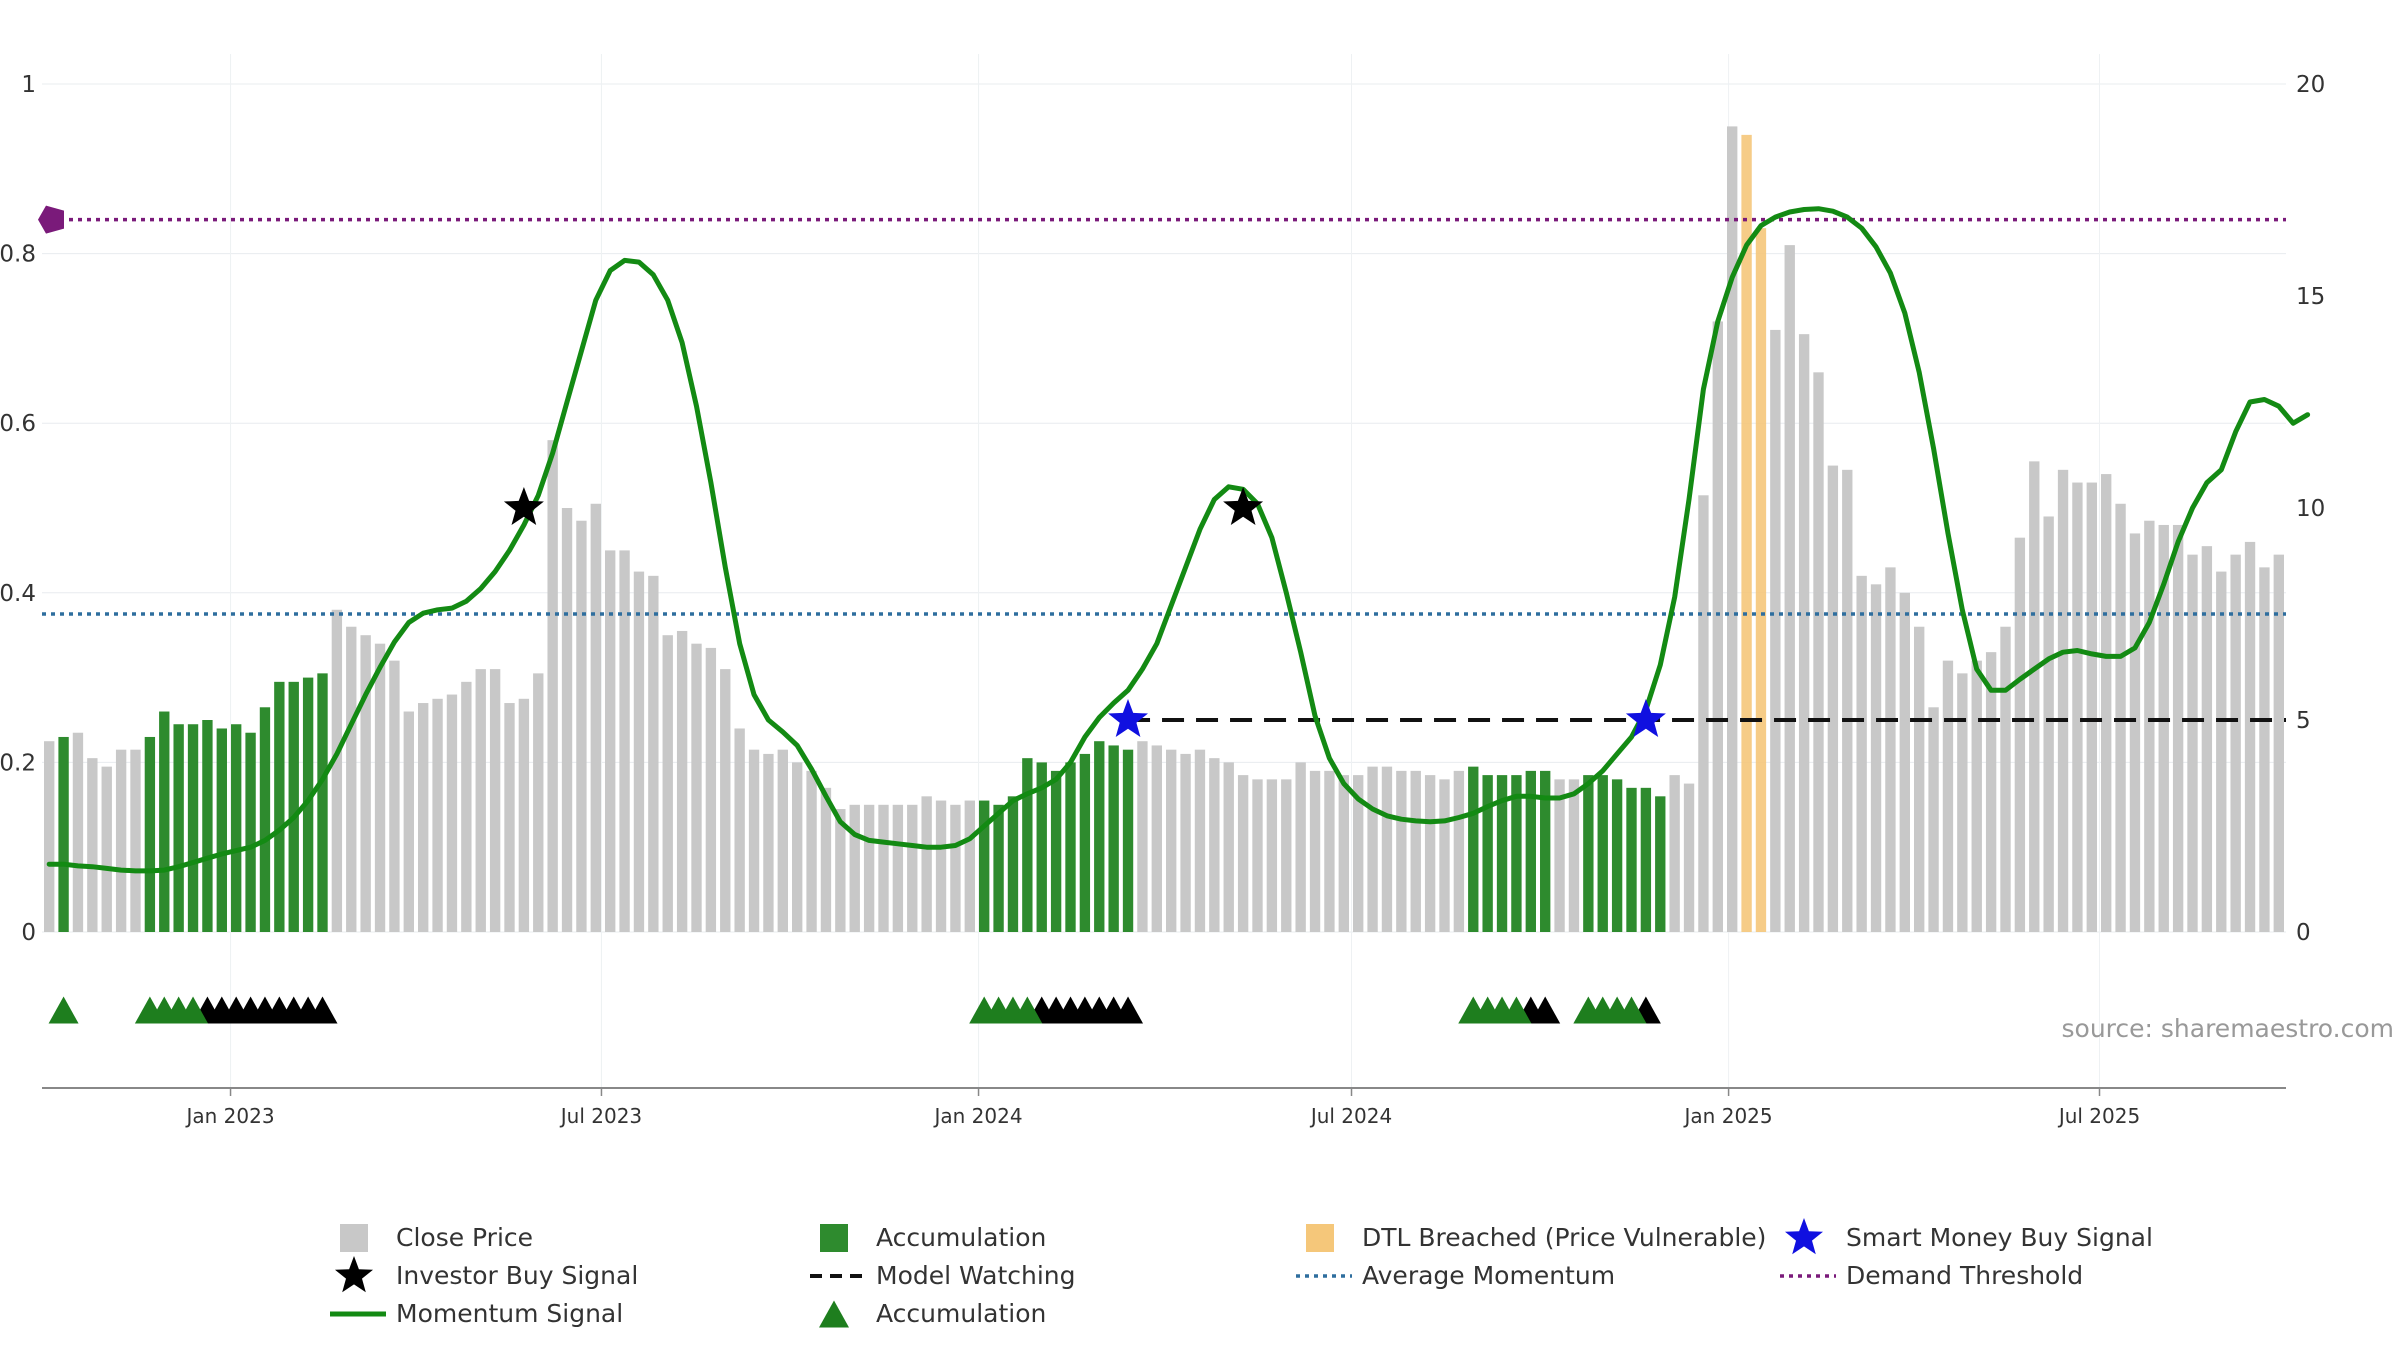 The height and width of the screenshot is (1350, 2400). I want to click on legend-item-acc_marker: Accumulation, so click(932, 1313).